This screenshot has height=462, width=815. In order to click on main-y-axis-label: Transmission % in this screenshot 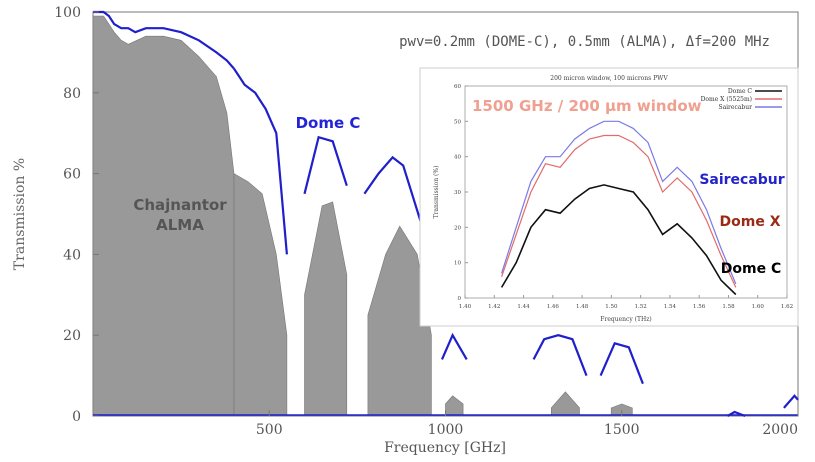, I will do `click(20, 214)`.